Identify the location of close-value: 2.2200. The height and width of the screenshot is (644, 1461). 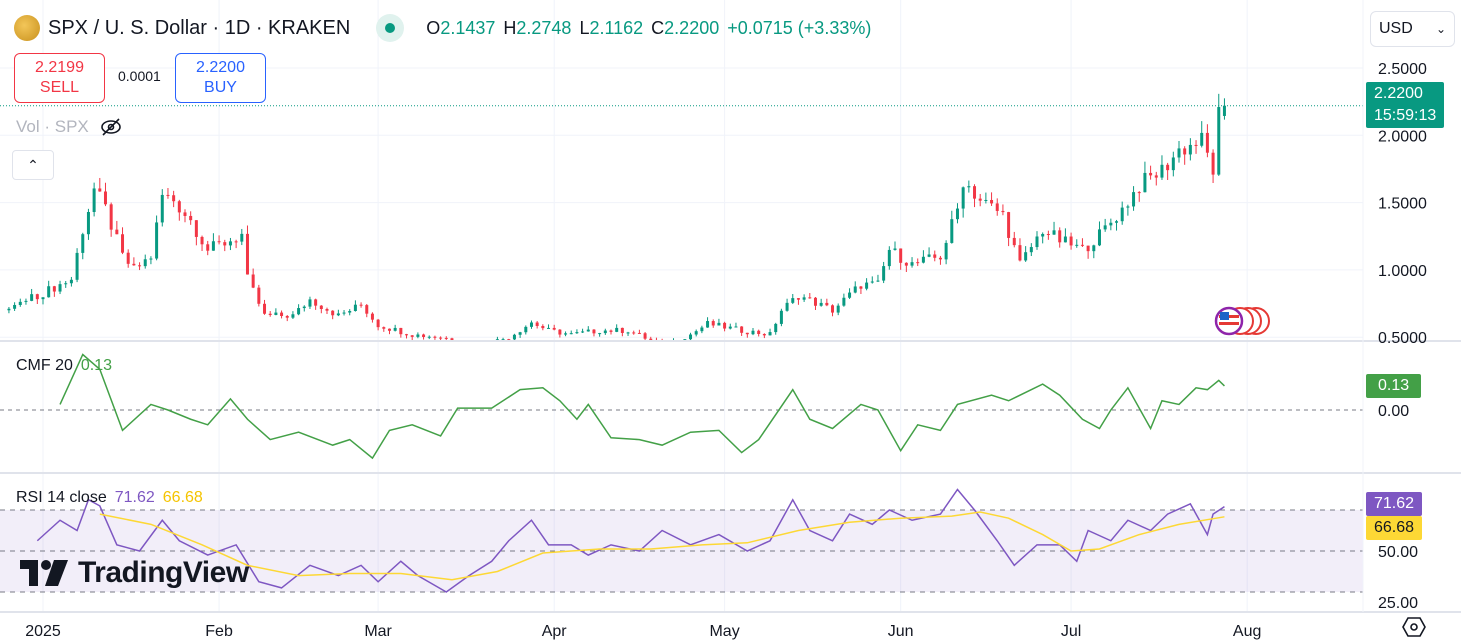
(692, 27).